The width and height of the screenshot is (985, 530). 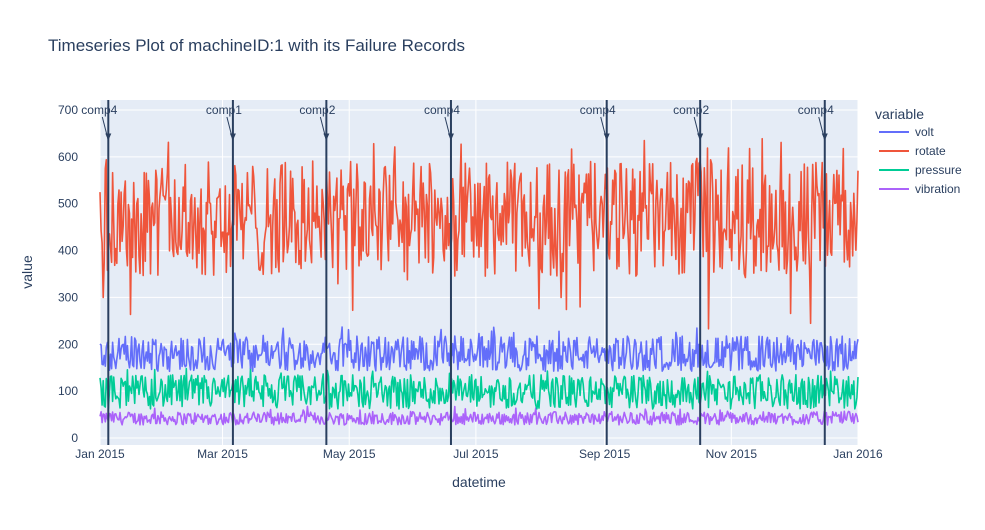 What do you see at coordinates (906, 132) in the screenshot?
I see `legend-item-volt: volt` at bounding box center [906, 132].